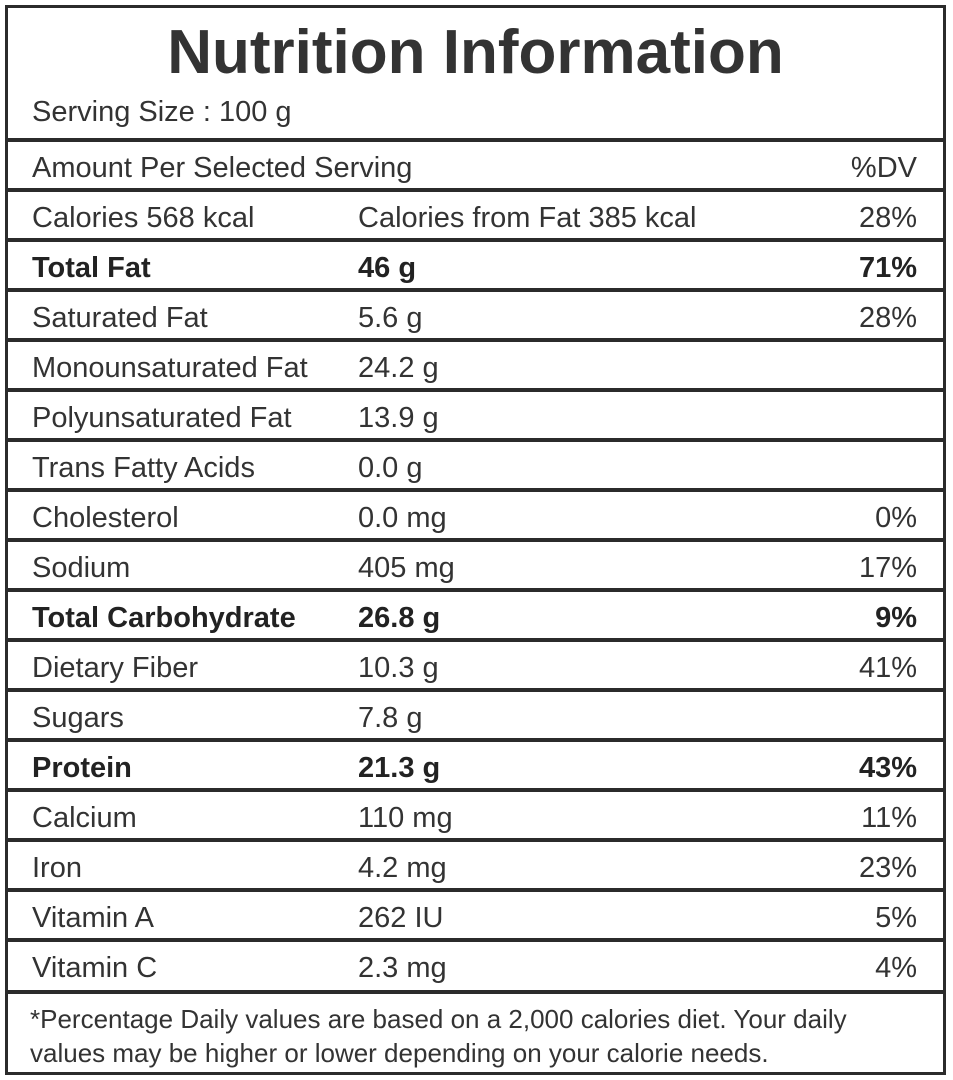 Image resolution: width=953 pixels, height=1080 pixels. Describe the element at coordinates (390, 318) in the screenshot. I see `nutrient-amount: 5.6 g` at that location.